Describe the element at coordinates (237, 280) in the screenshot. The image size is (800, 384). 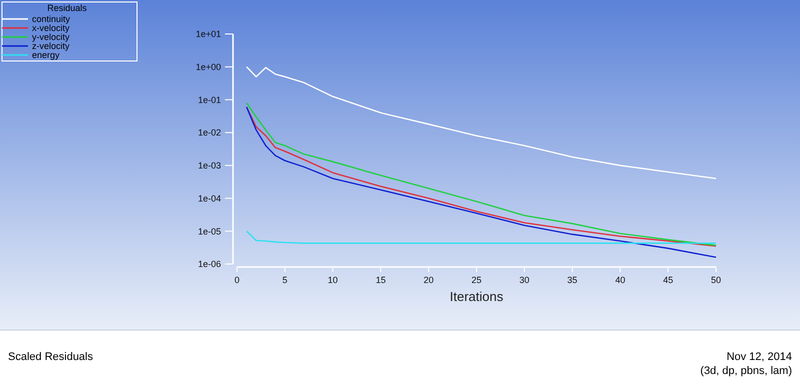
I see `x-tick-label: 0` at that location.